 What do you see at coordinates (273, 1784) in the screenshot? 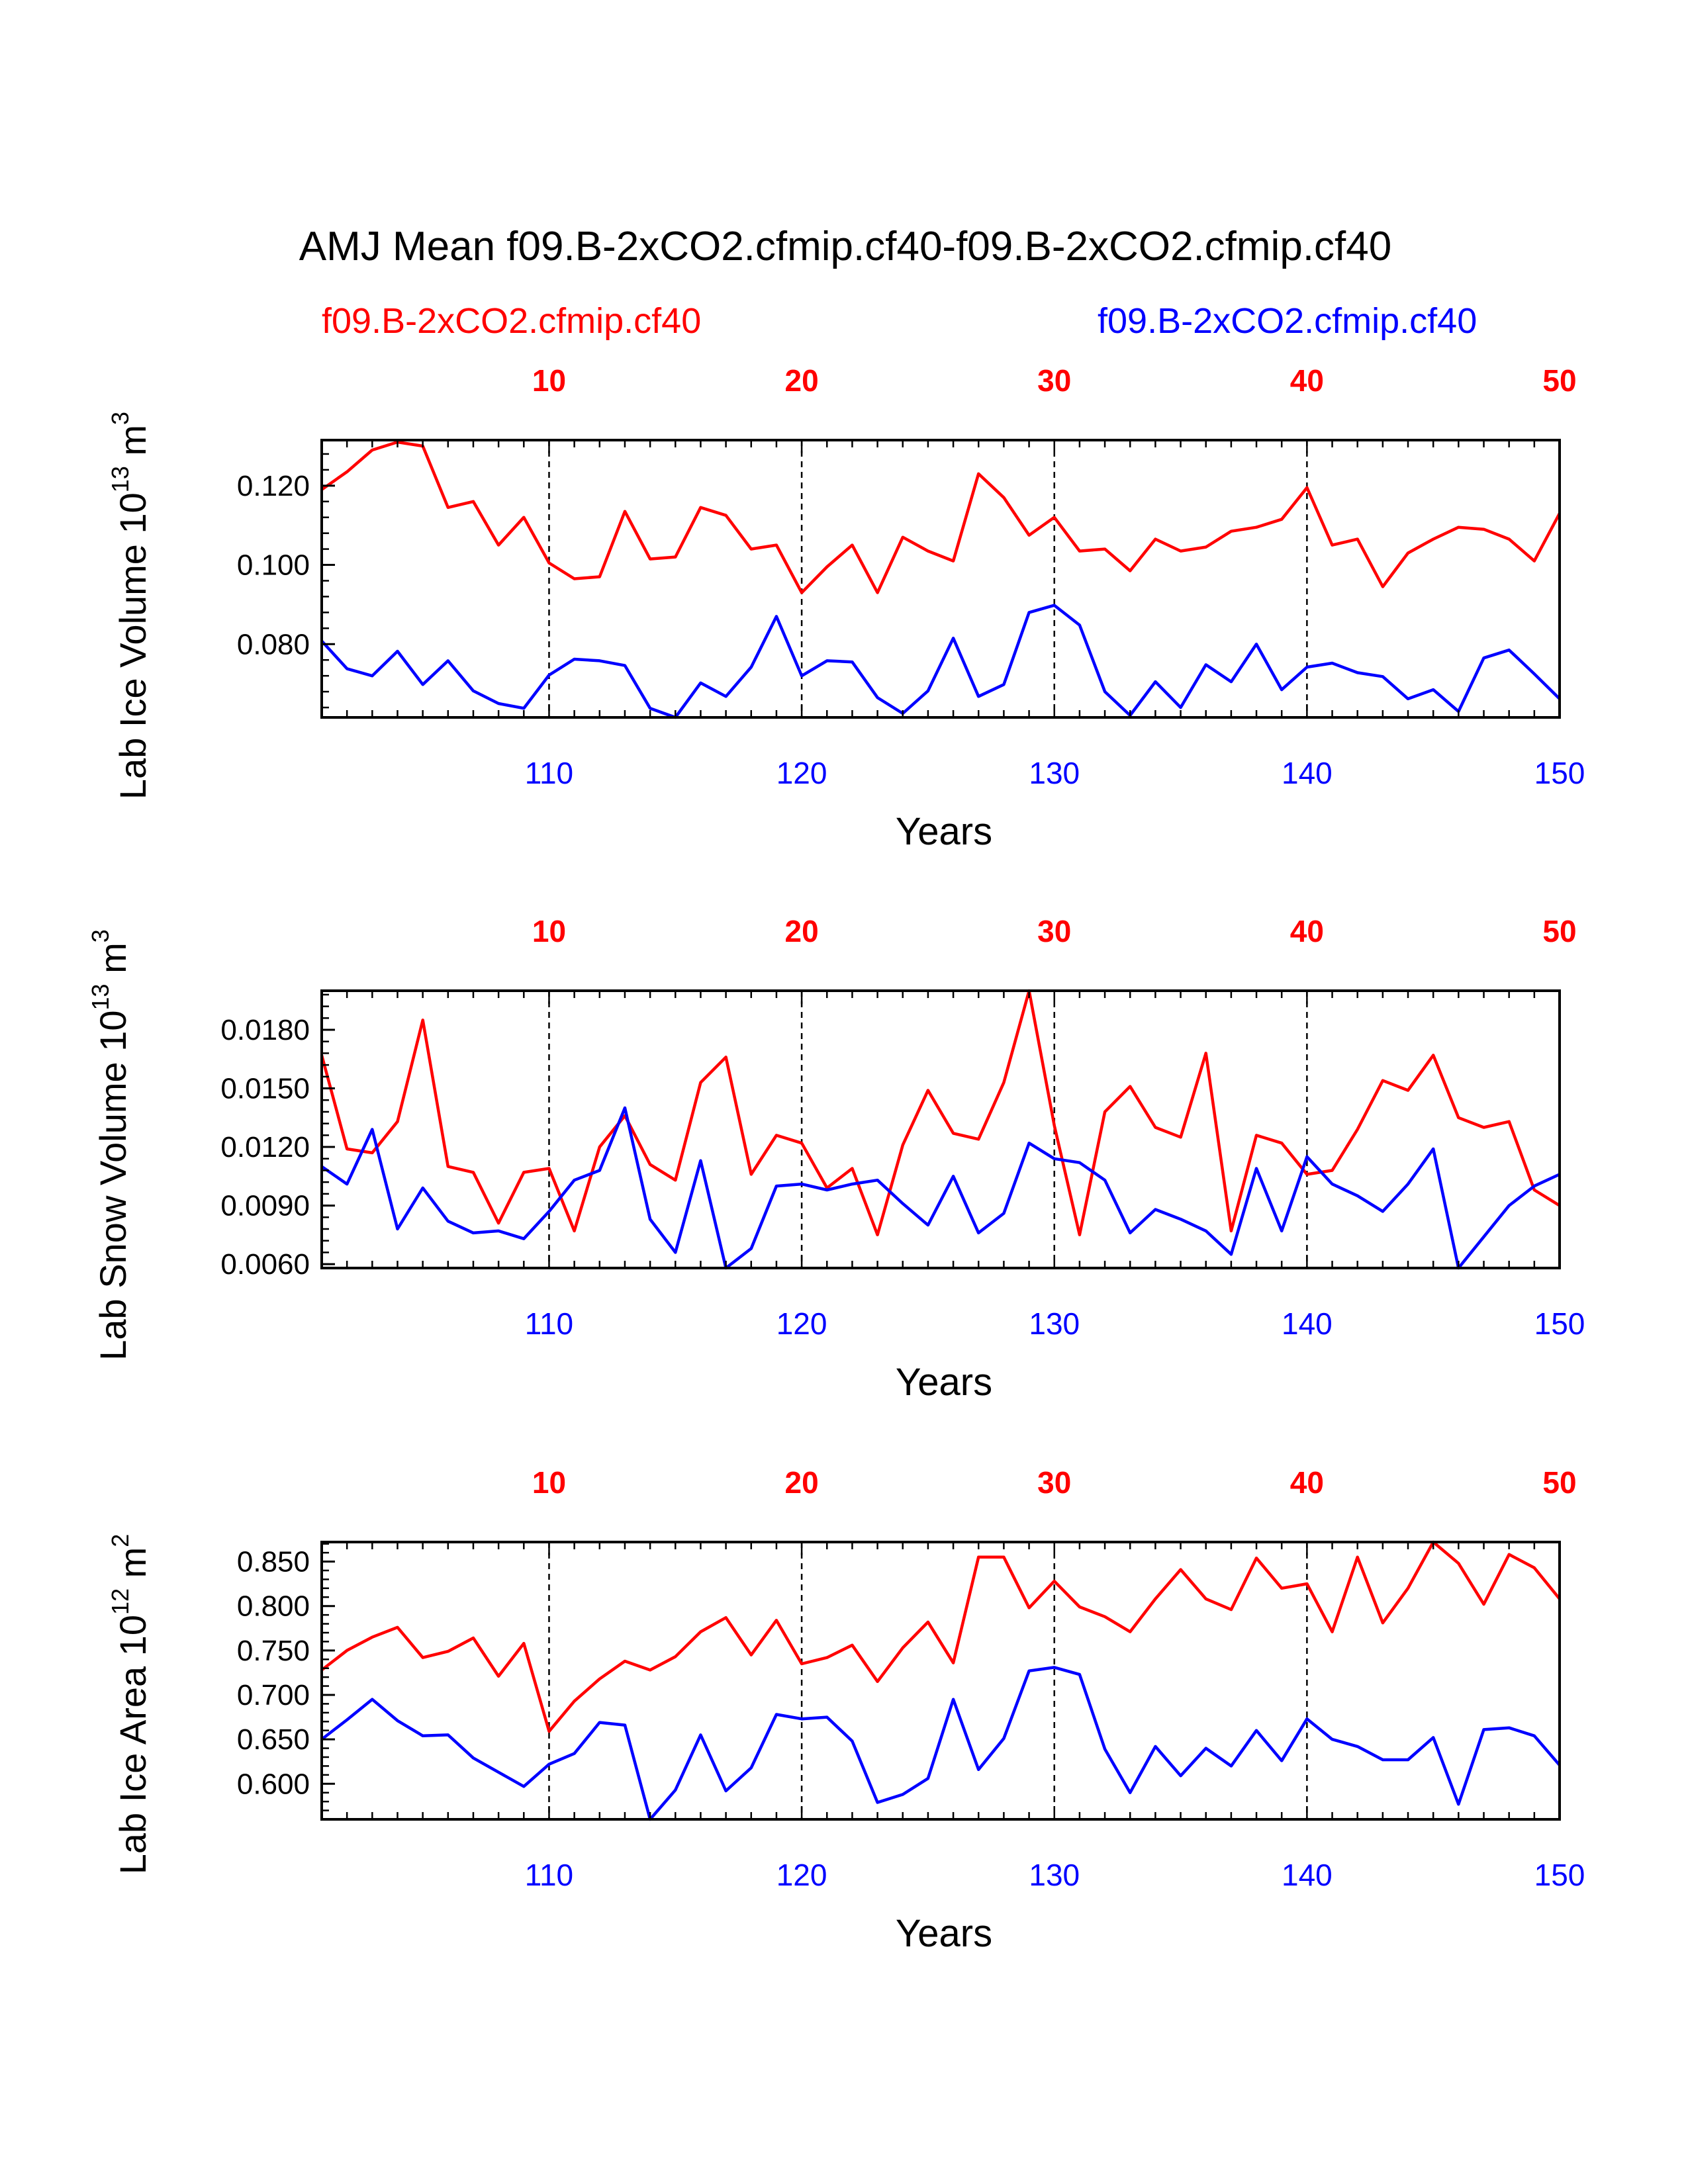
I see `y-tick-label: 0.600` at bounding box center [273, 1784].